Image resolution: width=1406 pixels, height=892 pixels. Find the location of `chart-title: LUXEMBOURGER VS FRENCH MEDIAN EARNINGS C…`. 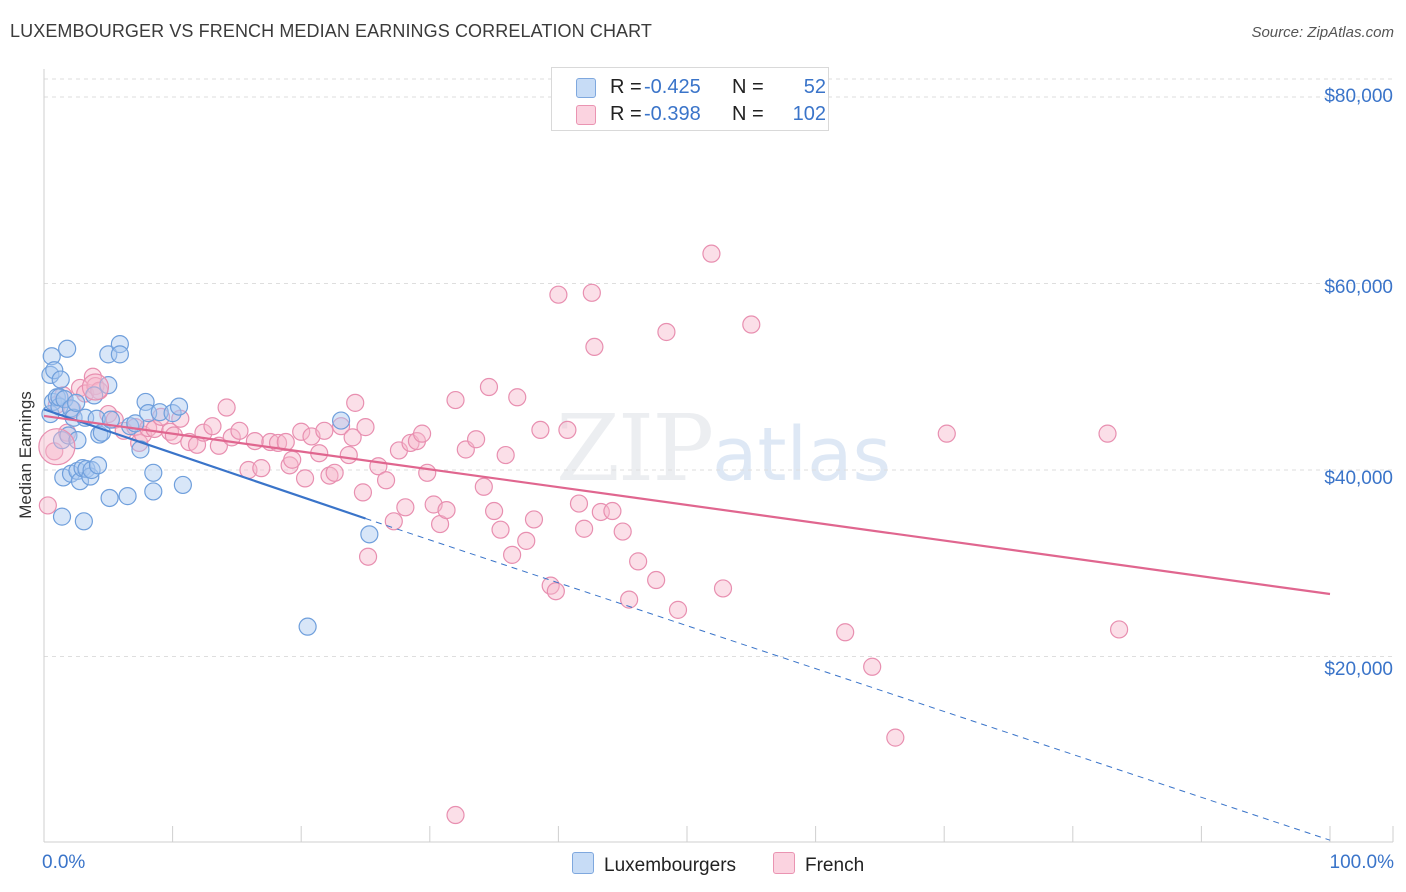

chart-title: LUXEMBOURGER VS FRENCH MEDIAN EARNINGS C… is located at coordinates (331, 31).